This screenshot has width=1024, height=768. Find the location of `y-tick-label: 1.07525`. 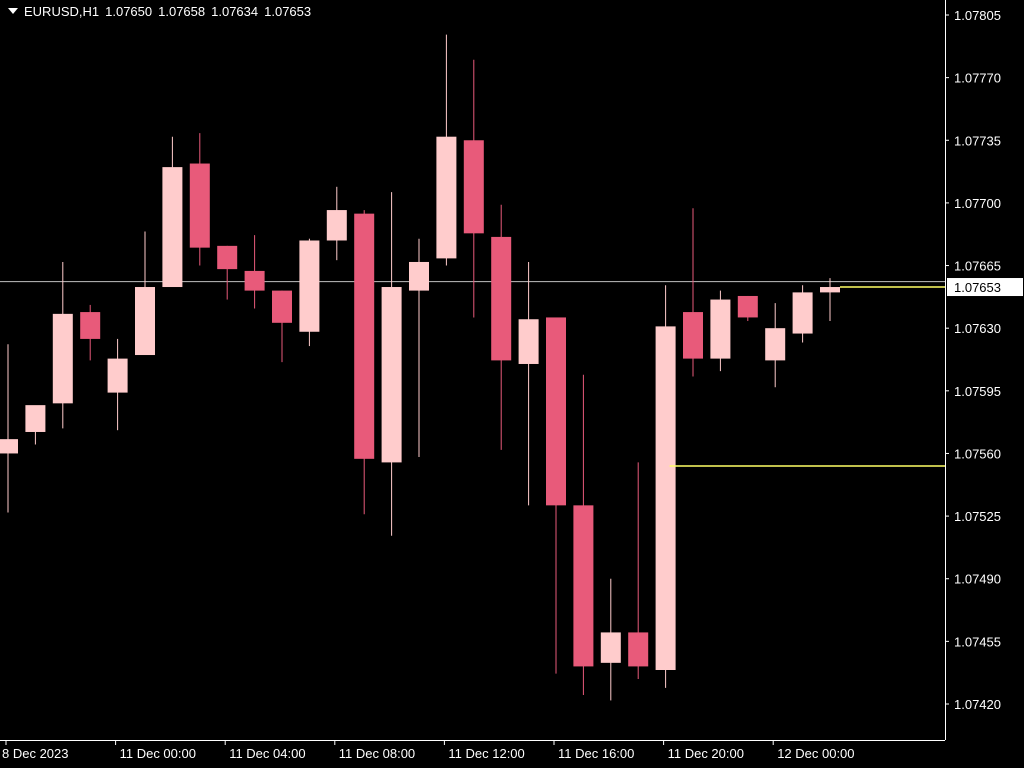

y-tick-label: 1.07525 is located at coordinates (977, 516).